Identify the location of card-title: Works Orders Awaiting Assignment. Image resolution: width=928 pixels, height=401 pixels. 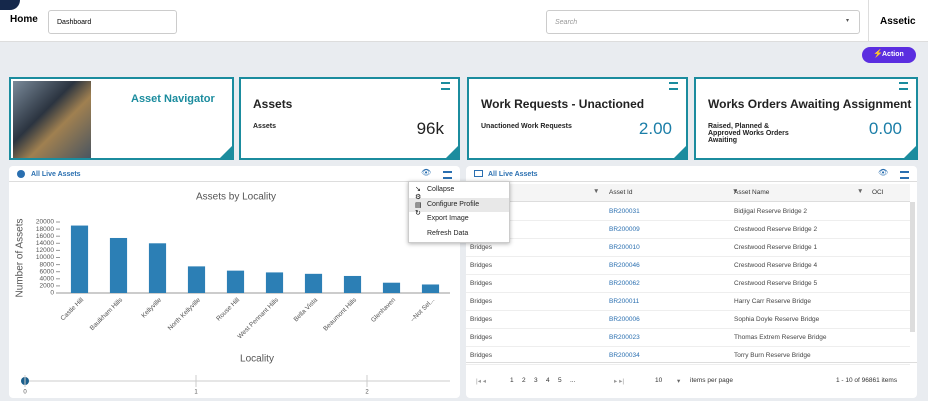
(810, 104).